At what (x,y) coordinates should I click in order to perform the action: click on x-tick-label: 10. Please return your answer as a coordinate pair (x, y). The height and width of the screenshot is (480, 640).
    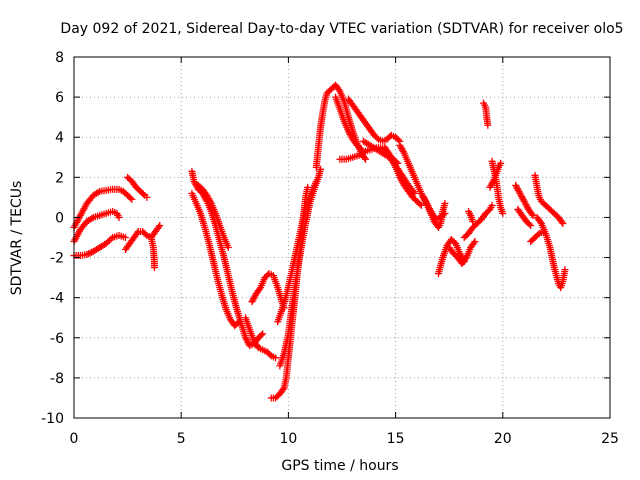
    Looking at the image, I should click on (288, 439).